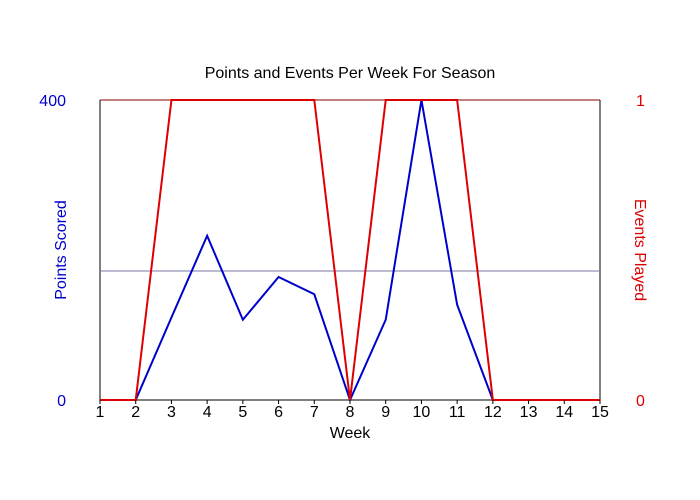 The image size is (700, 500). I want to click on x-tick-label: 7, so click(314, 412).